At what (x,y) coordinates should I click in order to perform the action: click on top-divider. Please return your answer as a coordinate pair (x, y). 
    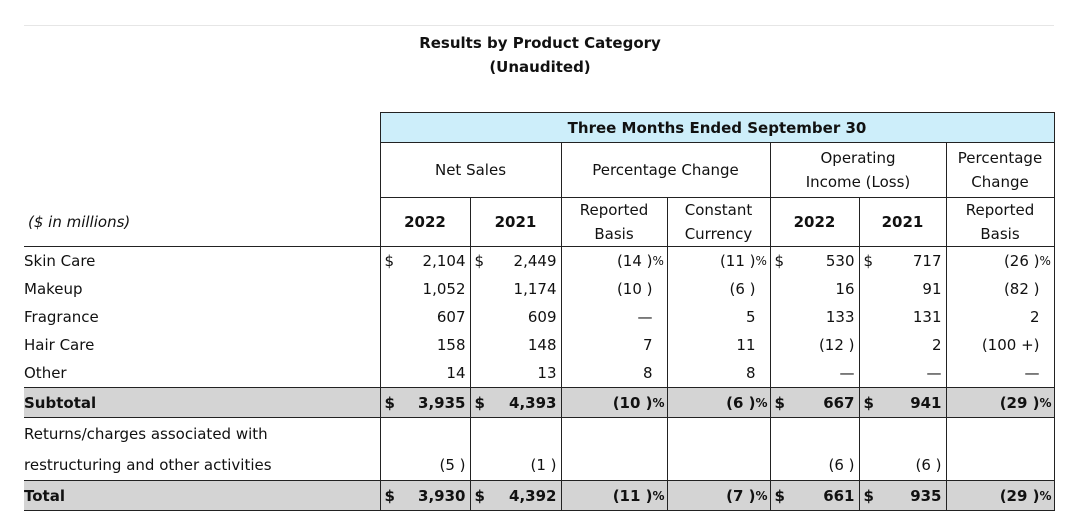
    Looking at the image, I should click on (539, 25).